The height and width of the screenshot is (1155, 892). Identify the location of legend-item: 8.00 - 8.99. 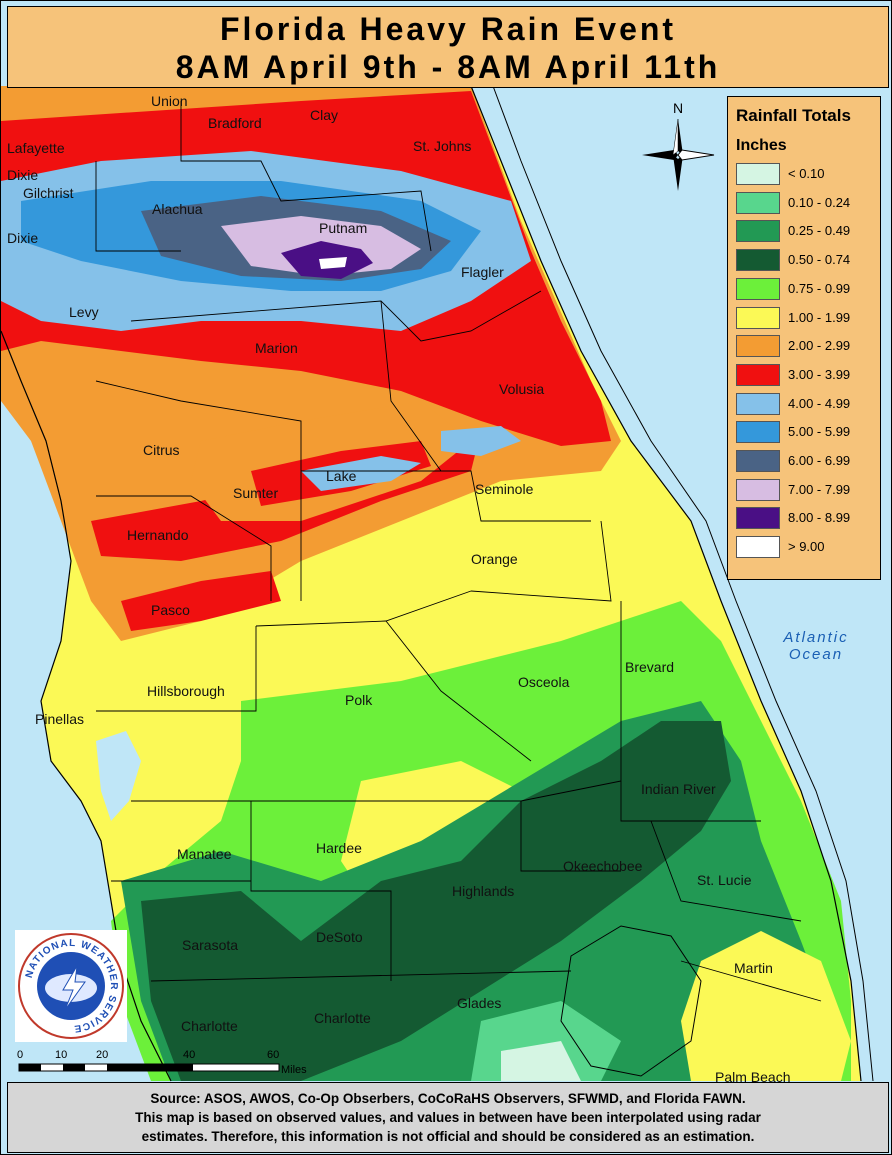
(806, 518).